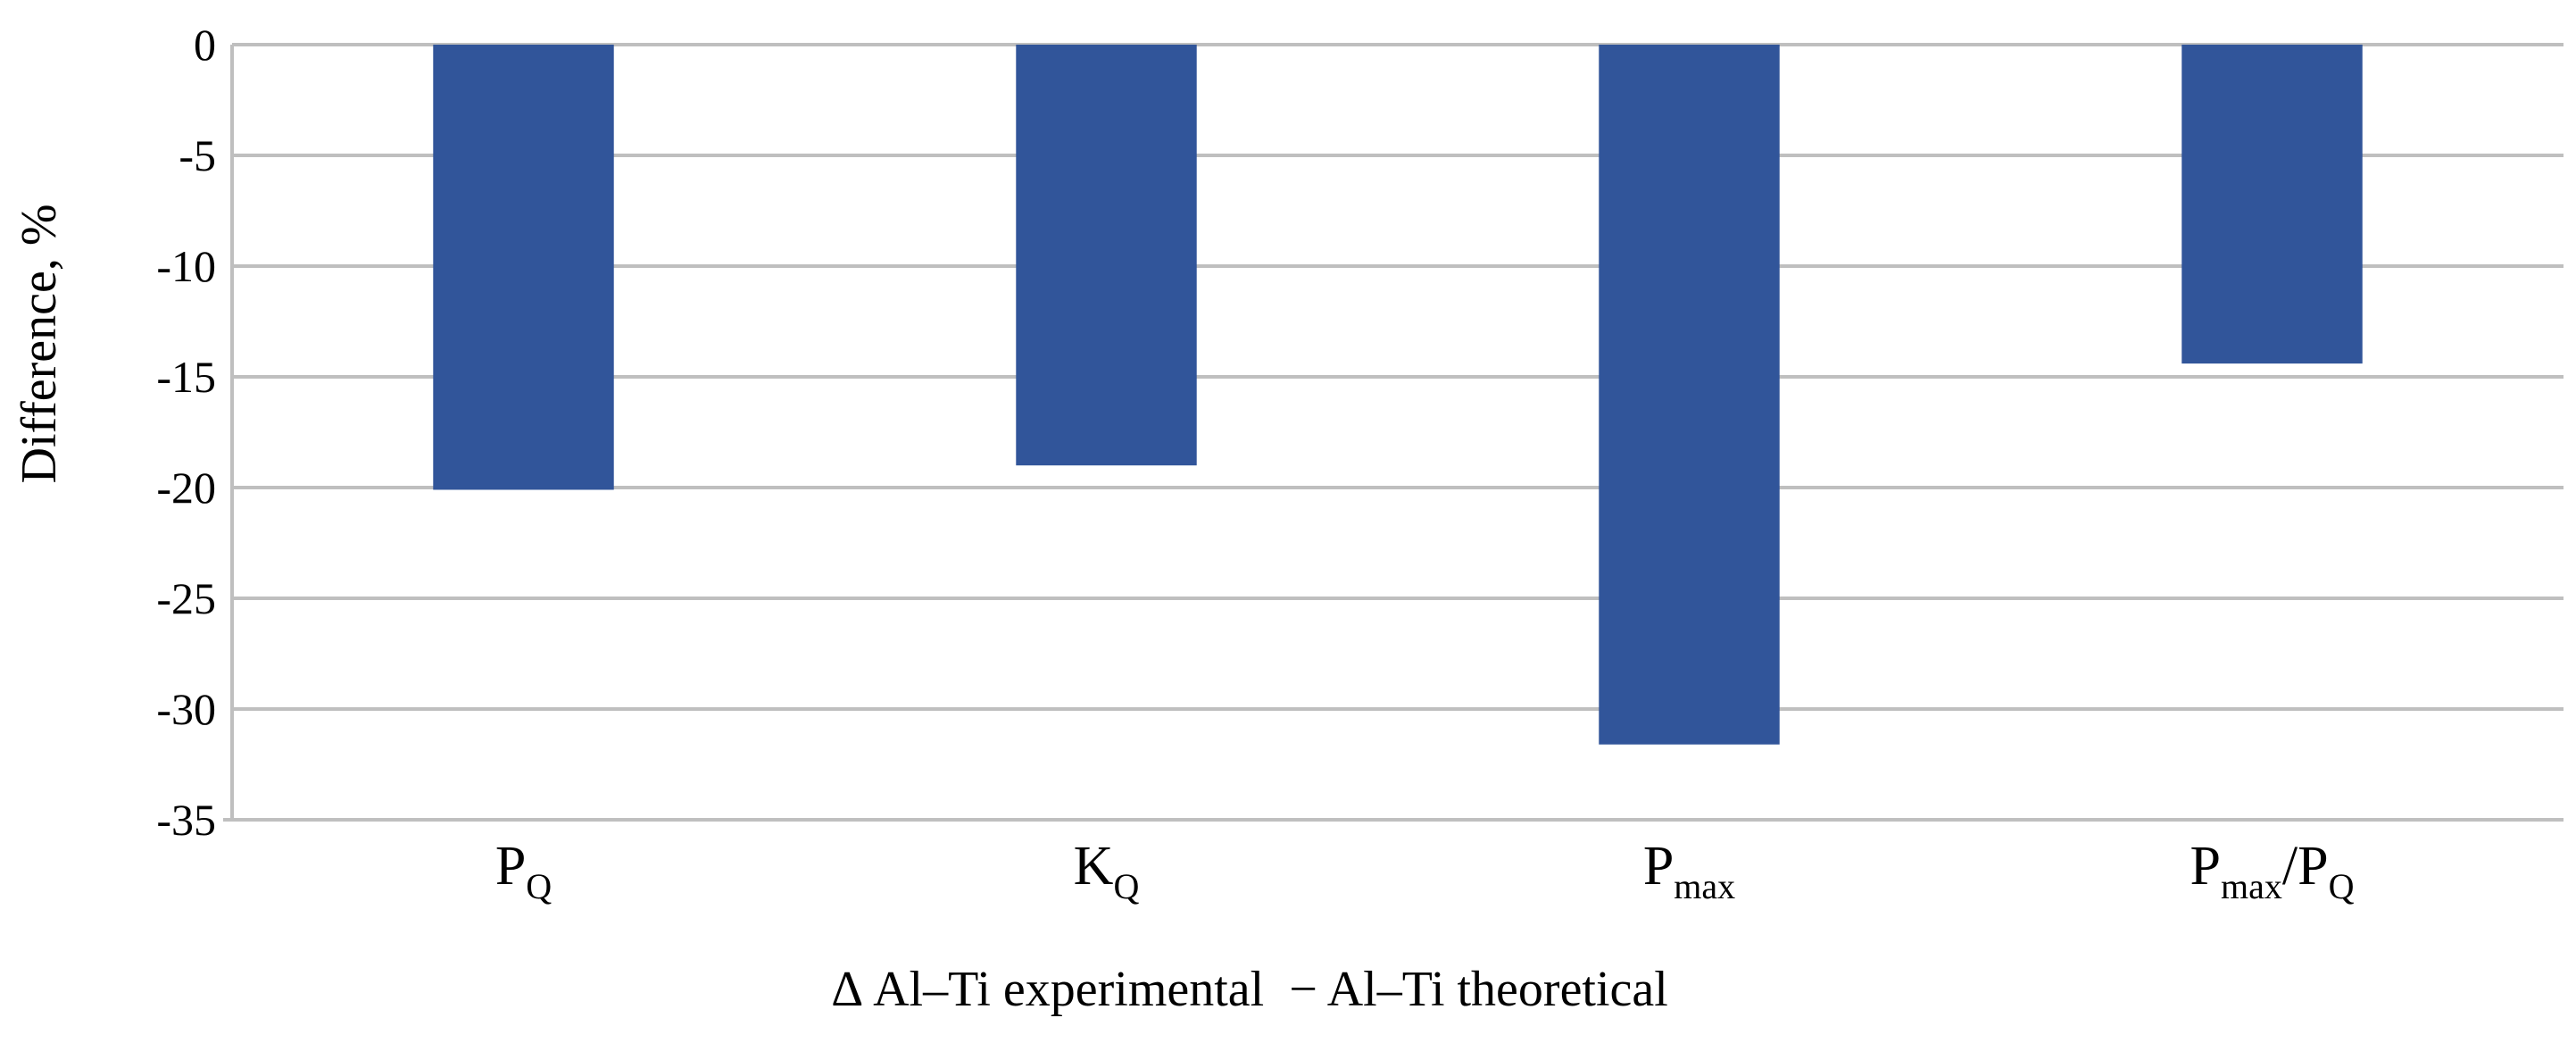  Describe the element at coordinates (1425, 871) in the screenshot. I see `x-category-labels: PQ KQ Pmax Pmax/PQ` at that location.